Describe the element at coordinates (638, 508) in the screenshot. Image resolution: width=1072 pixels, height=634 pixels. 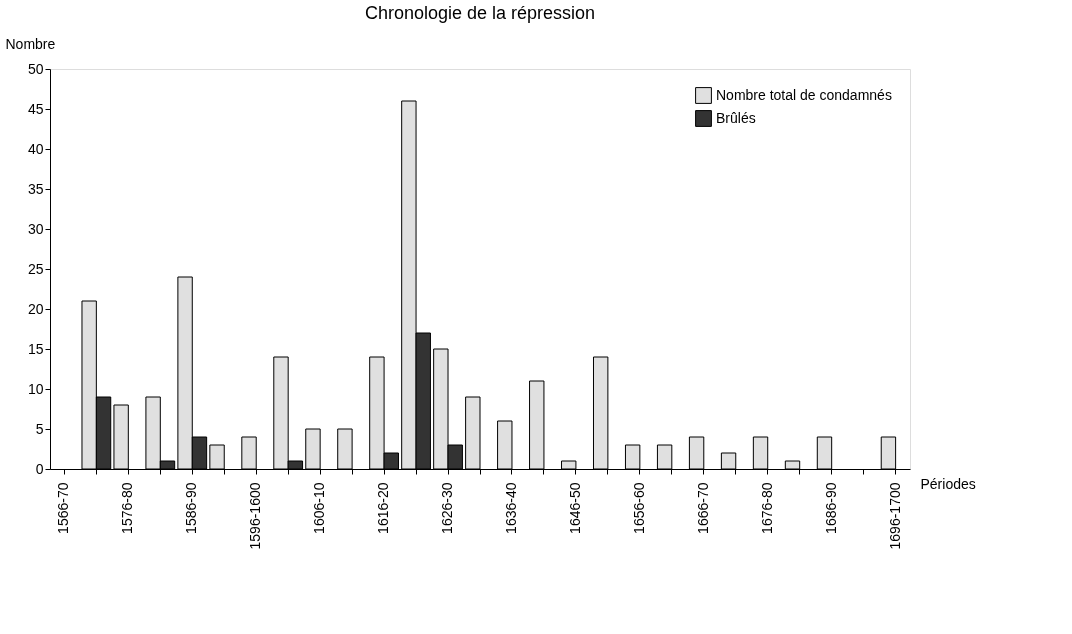
I see `x-tick-label: 1656-60` at that location.